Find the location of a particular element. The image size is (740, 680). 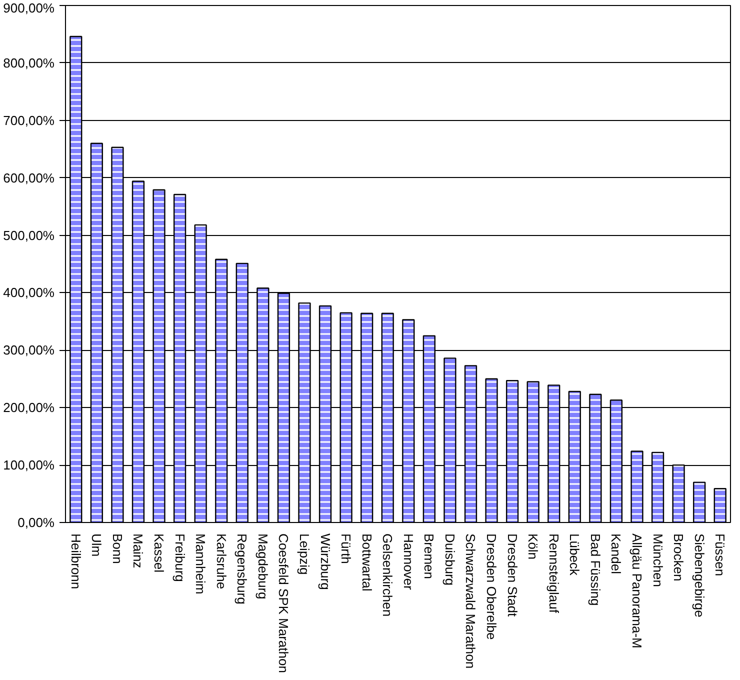

x-tick-label: Siebengebirge is located at coordinates (699, 576).